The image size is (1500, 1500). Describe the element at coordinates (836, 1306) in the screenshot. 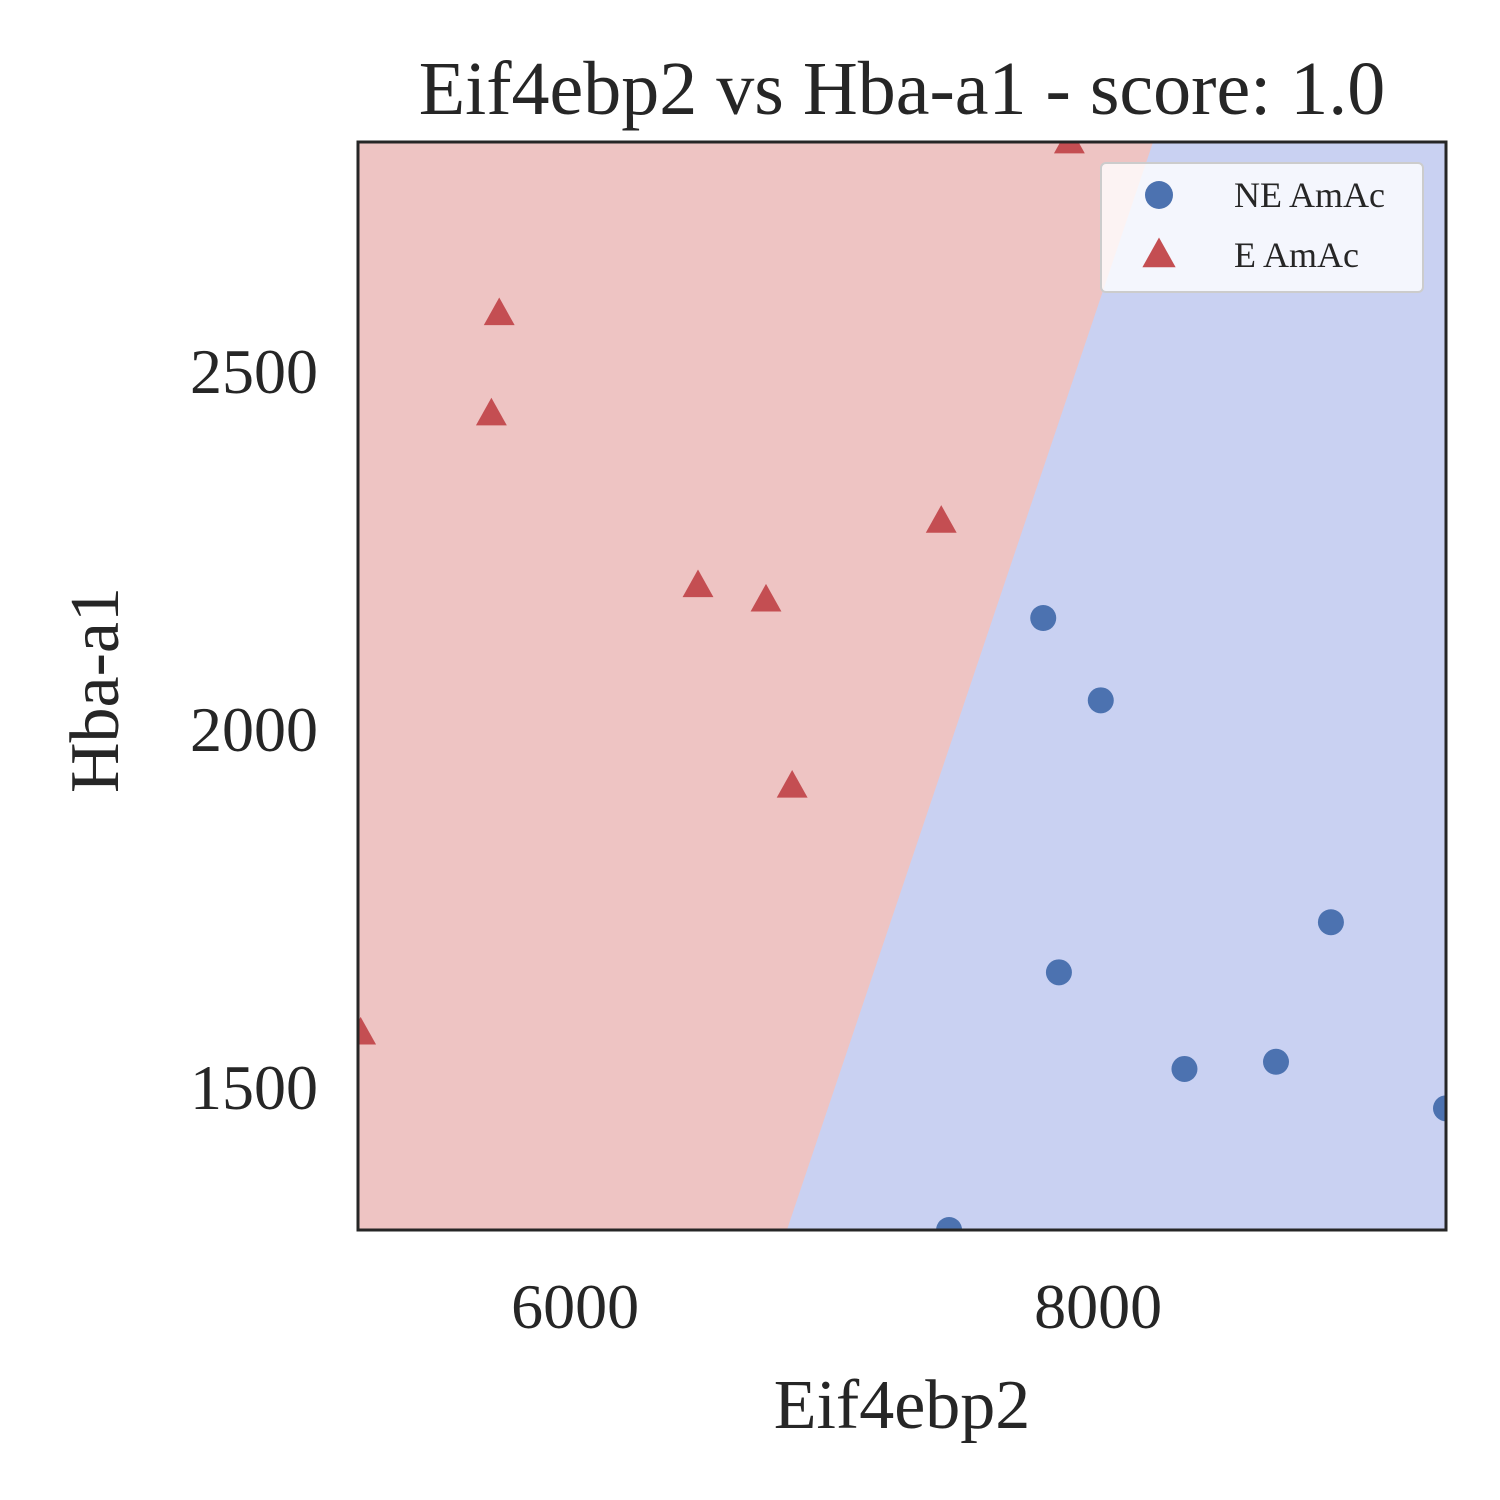

I see `x-axis-ticks: 6000 8000` at that location.